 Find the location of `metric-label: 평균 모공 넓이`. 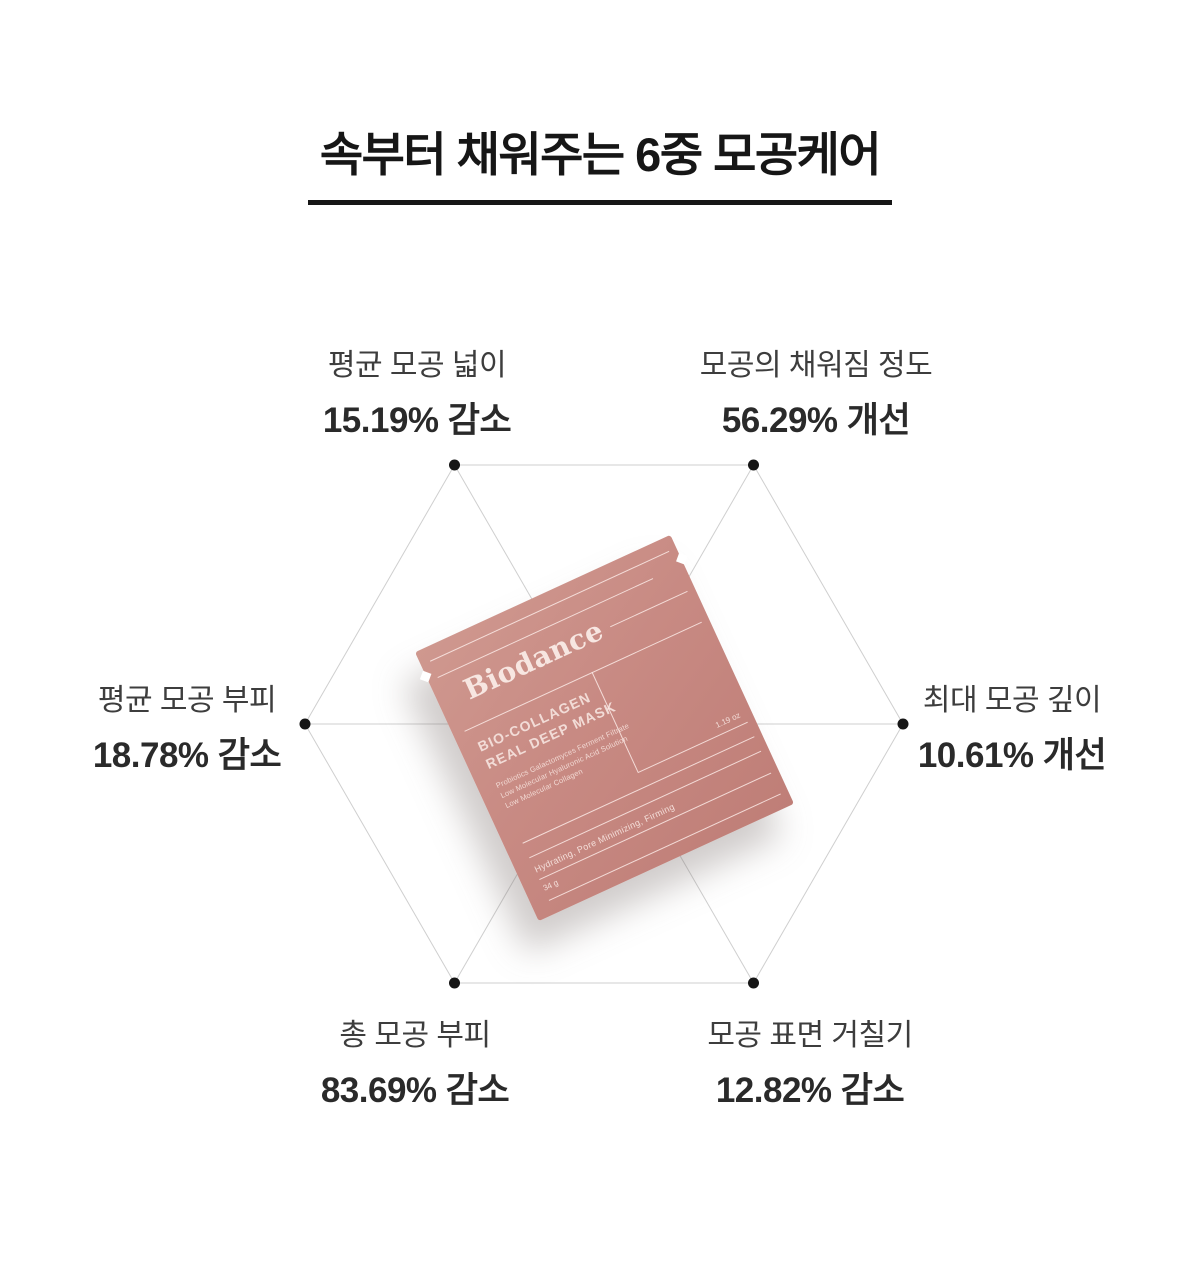

metric-label: 평균 모공 넓이 is located at coordinates (417, 365).